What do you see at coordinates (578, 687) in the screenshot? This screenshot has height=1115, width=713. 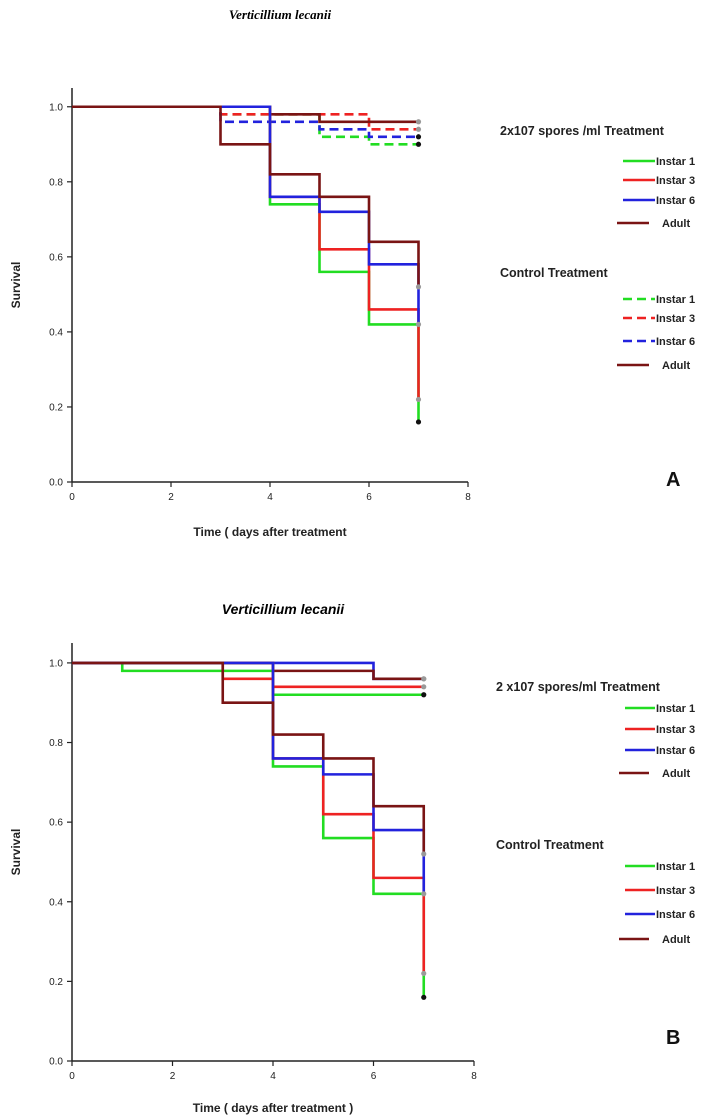 I see `legend-heading: 2 x107 spores/ml Treatment` at bounding box center [578, 687].